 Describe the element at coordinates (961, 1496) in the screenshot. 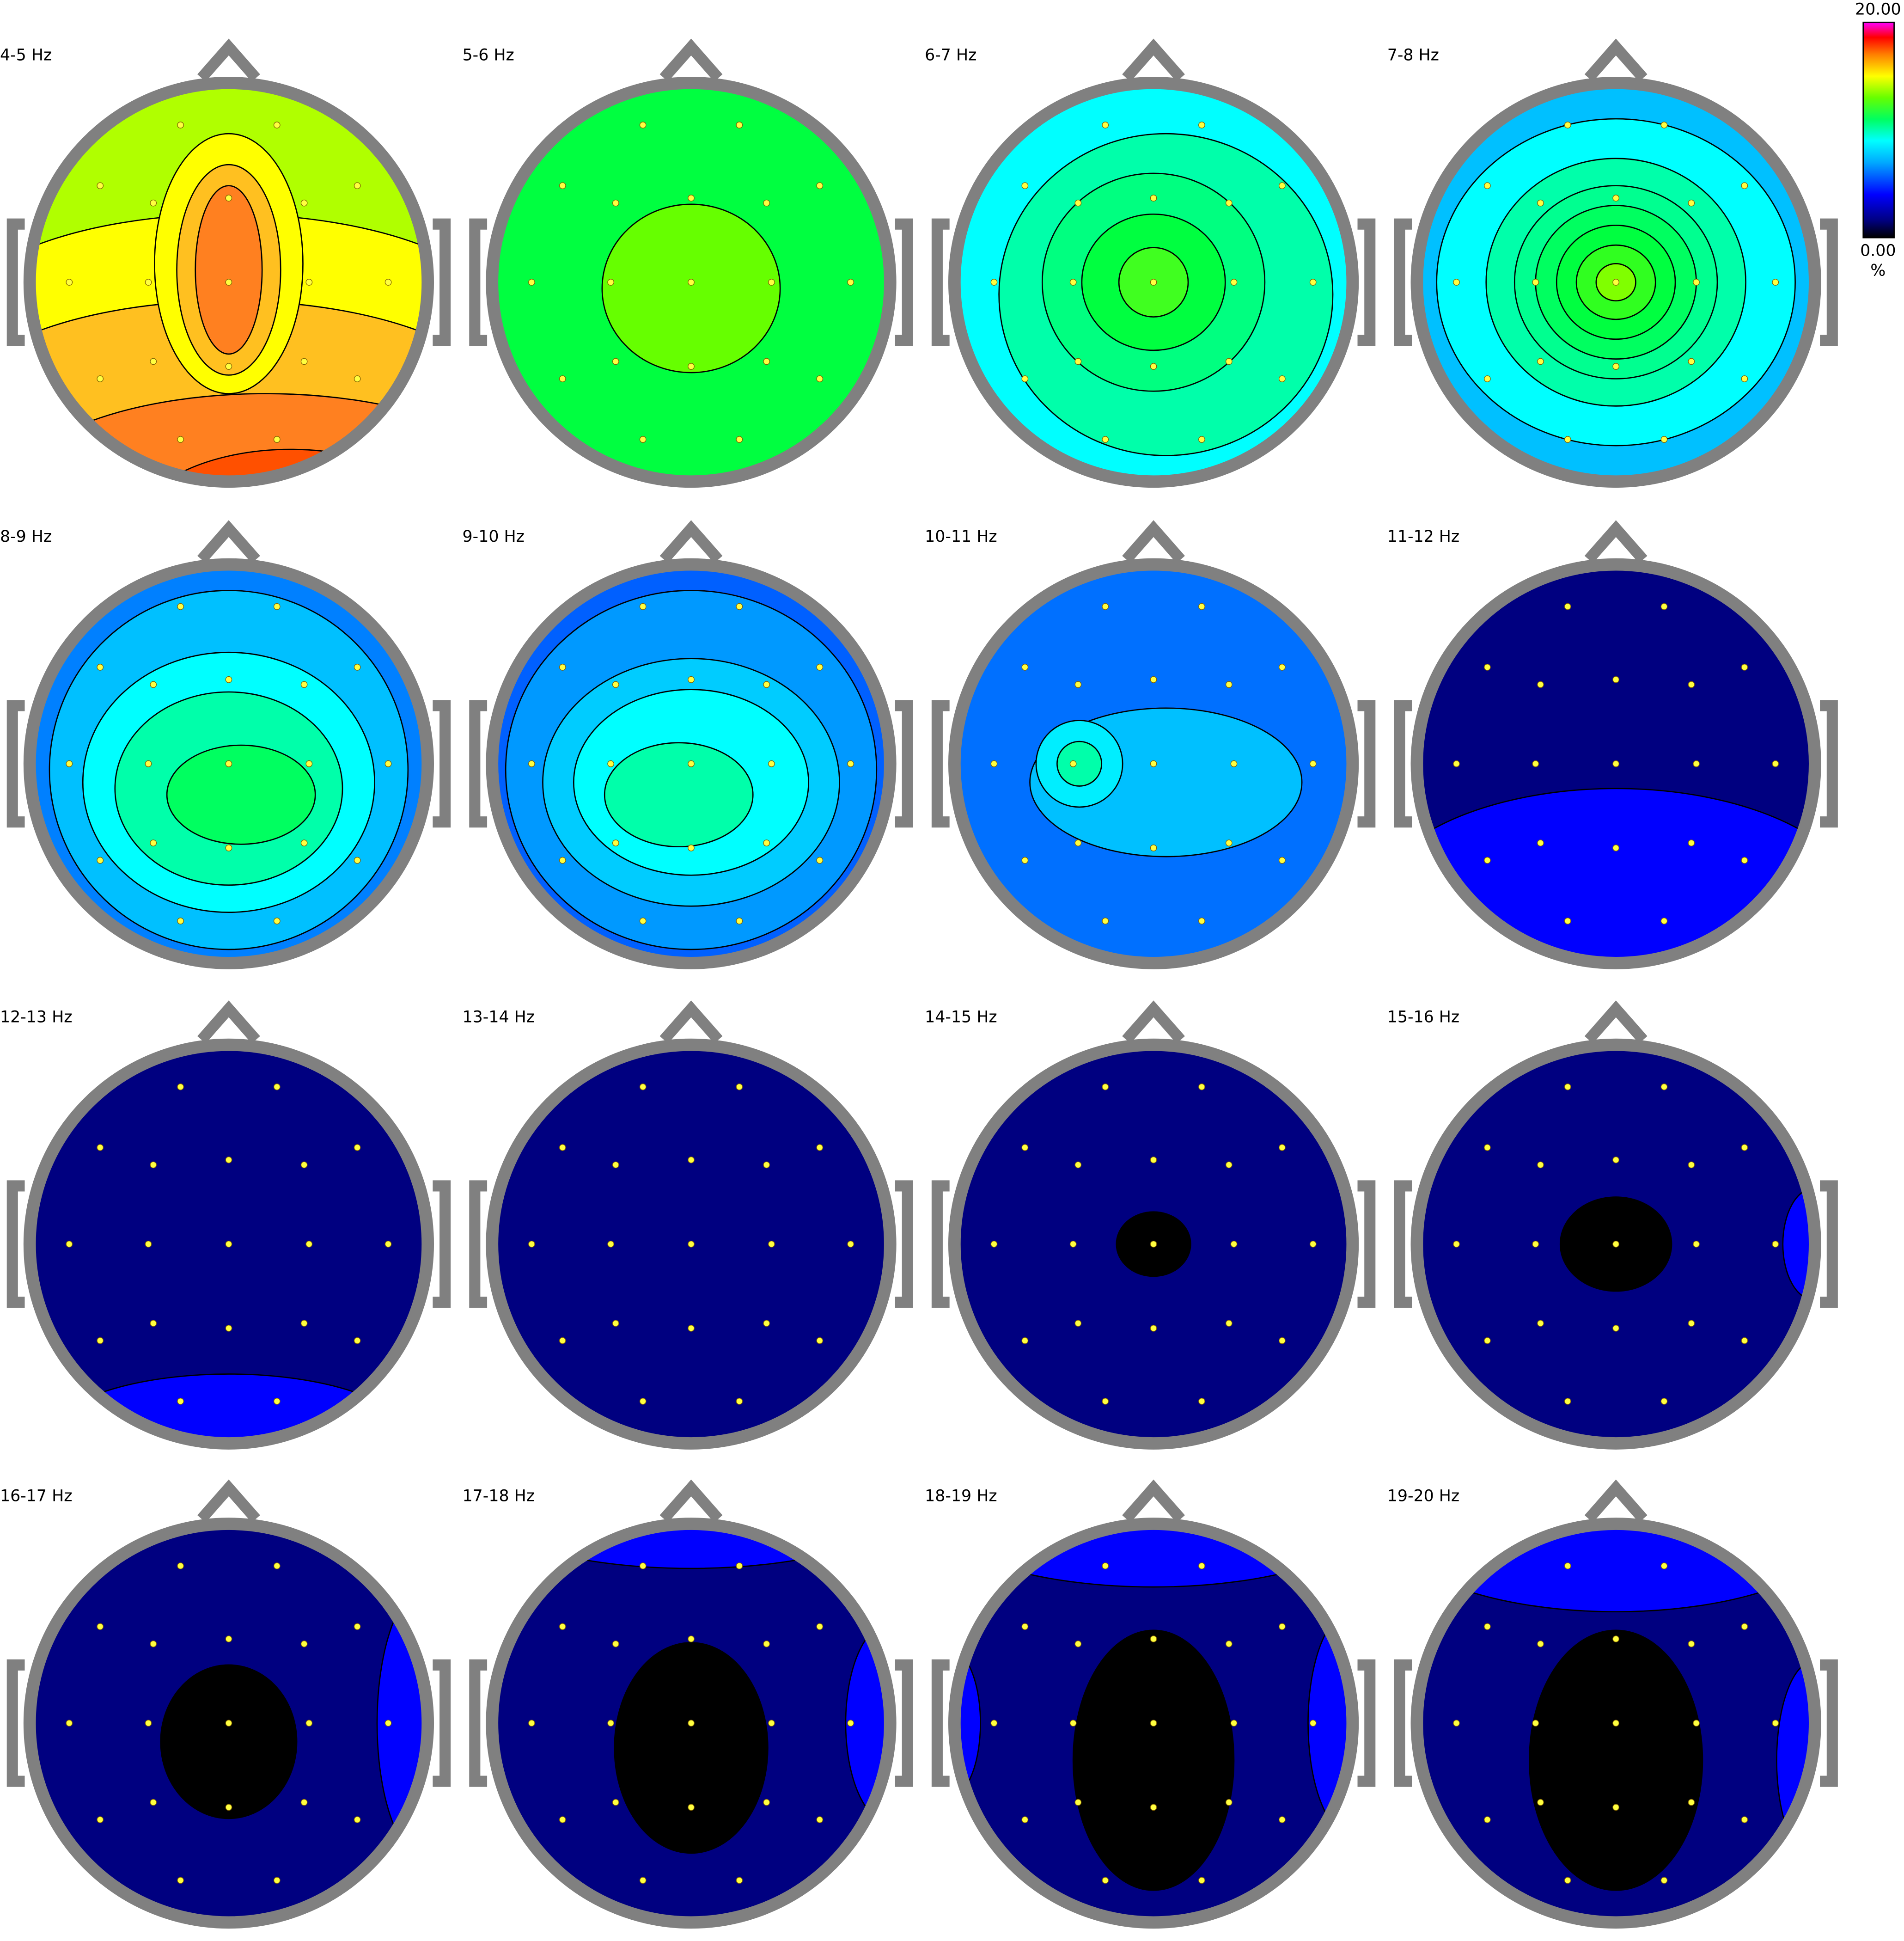

I see `map-label: 18-19 Hz` at that location.